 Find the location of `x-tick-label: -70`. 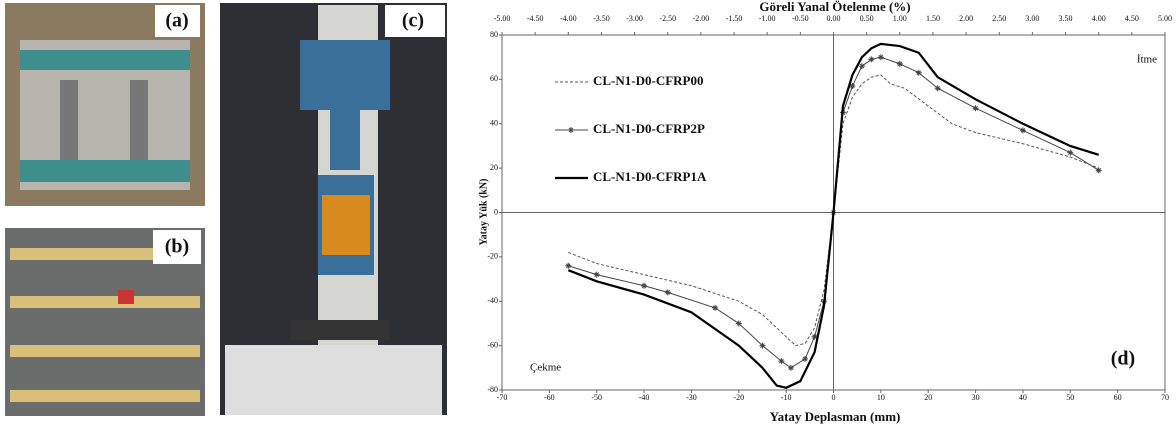

x-tick-label: -70 is located at coordinates (502, 397).